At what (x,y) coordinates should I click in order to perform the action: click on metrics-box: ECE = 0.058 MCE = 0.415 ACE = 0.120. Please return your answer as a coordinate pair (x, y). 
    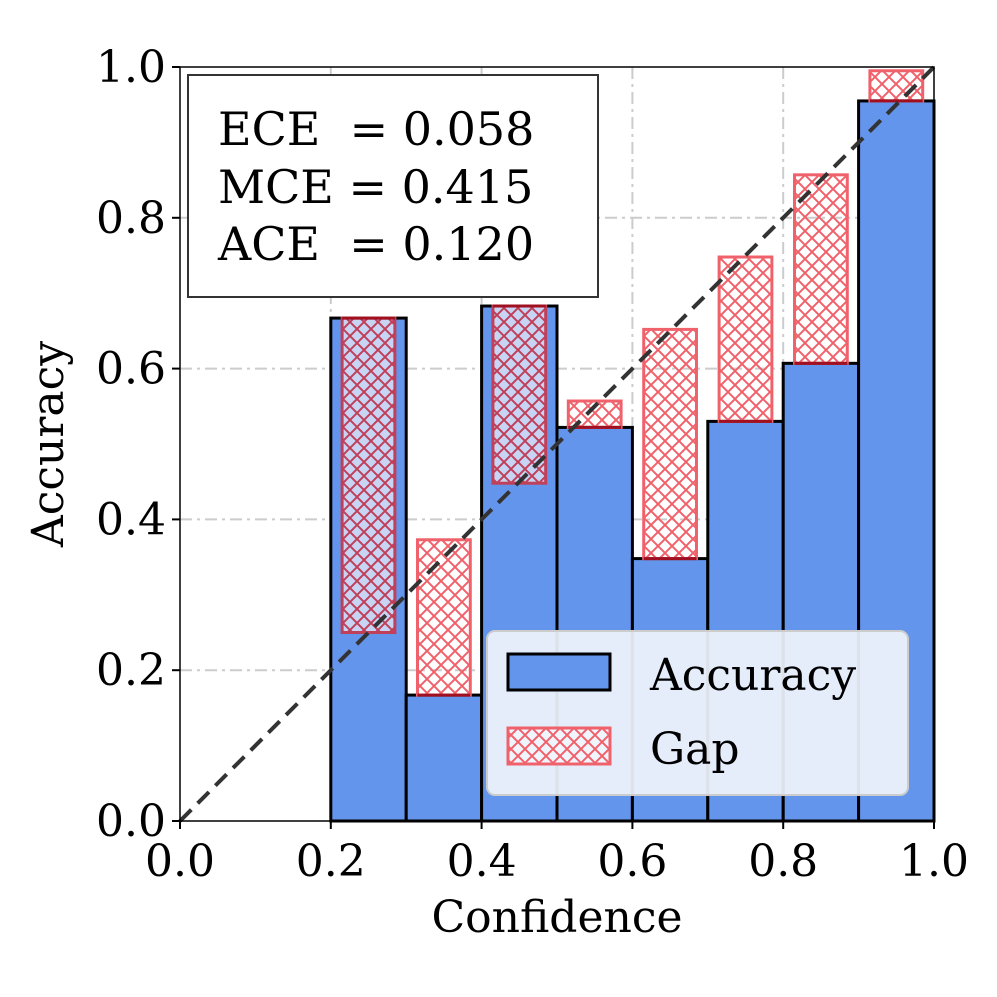
    Looking at the image, I should click on (393, 186).